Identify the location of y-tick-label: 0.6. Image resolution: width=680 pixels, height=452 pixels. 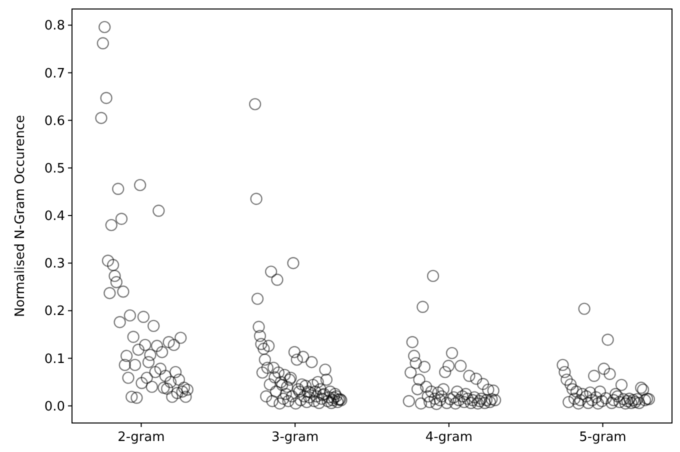
(54, 121).